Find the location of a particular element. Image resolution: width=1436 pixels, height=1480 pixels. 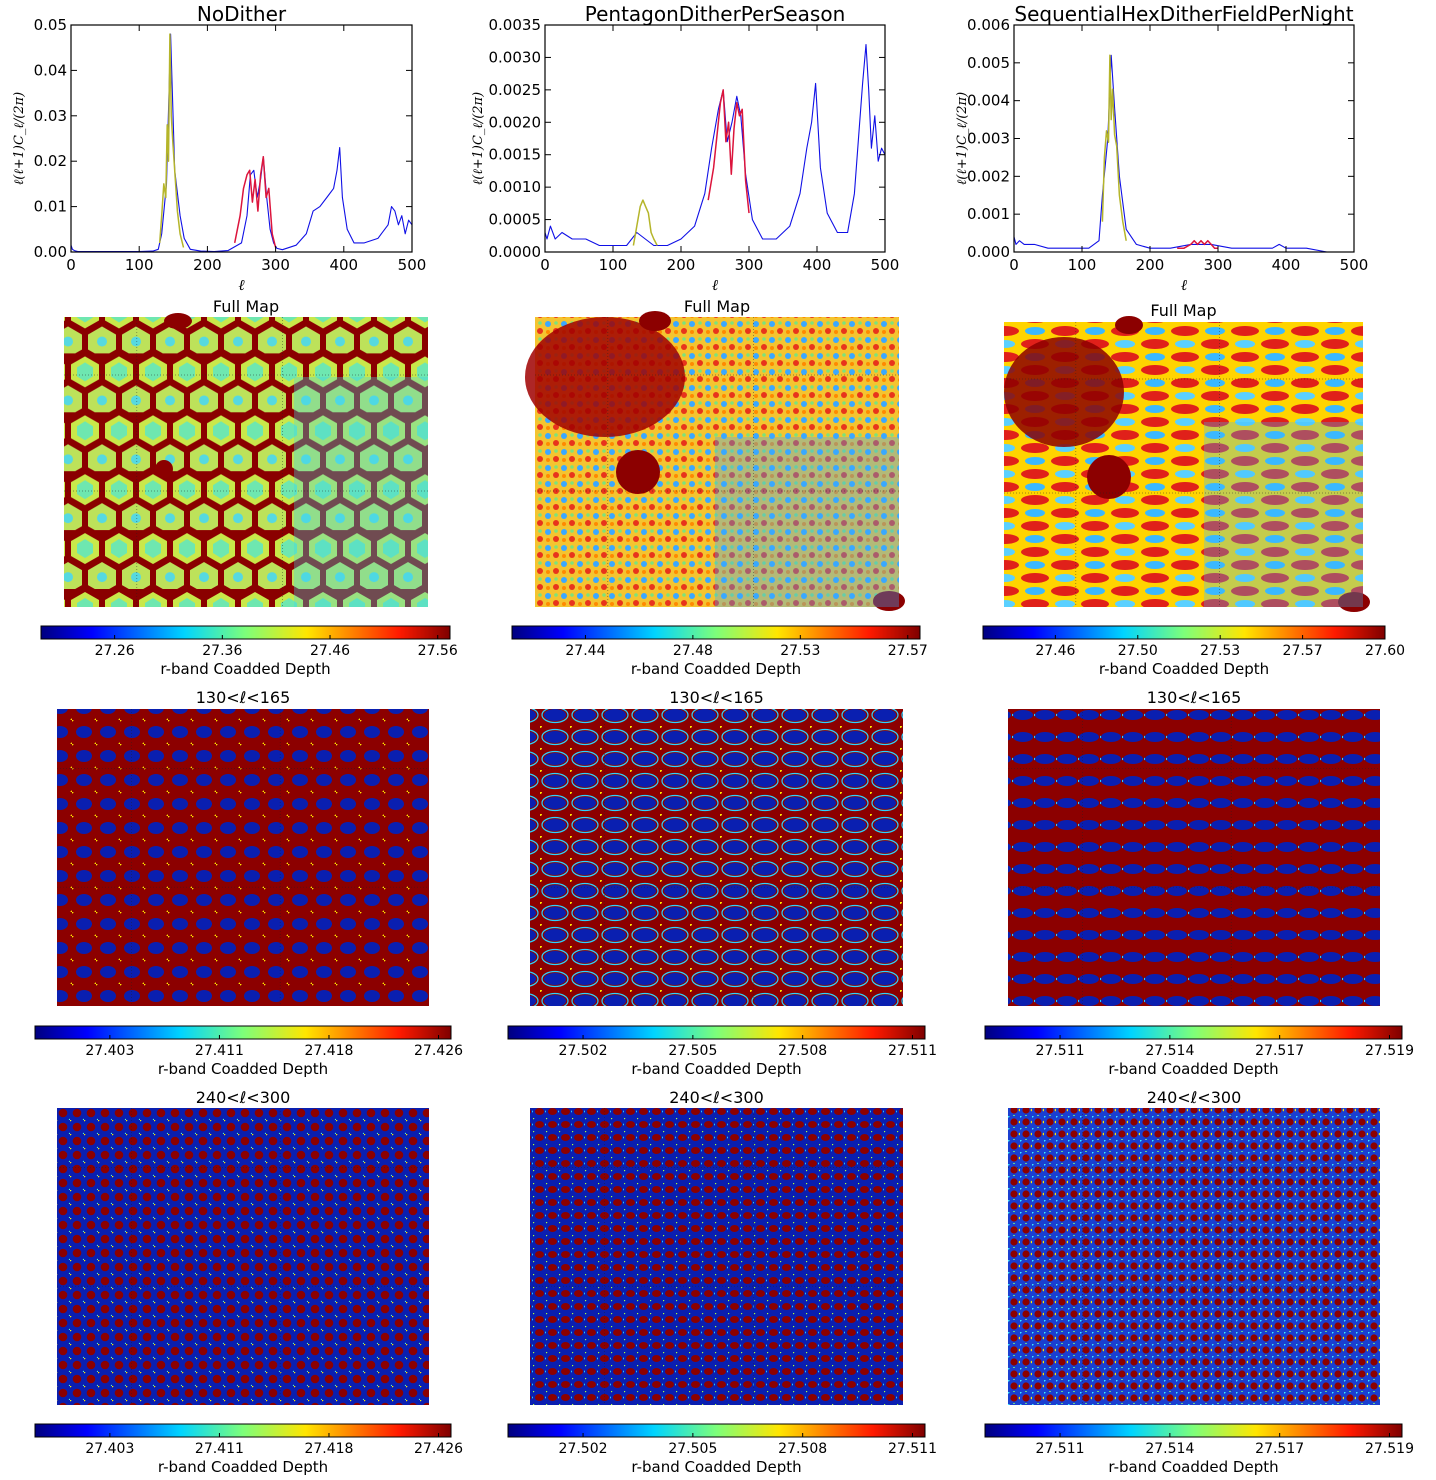

colorbar-tick-label: 27.517 is located at coordinates (1279, 1051).